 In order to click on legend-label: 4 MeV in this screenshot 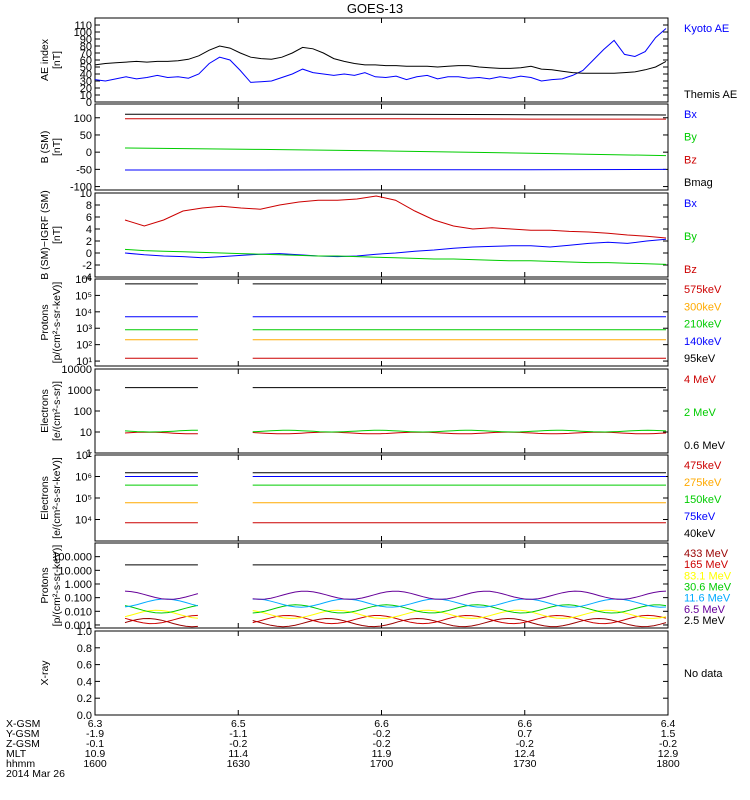, I will do `click(700, 380)`.